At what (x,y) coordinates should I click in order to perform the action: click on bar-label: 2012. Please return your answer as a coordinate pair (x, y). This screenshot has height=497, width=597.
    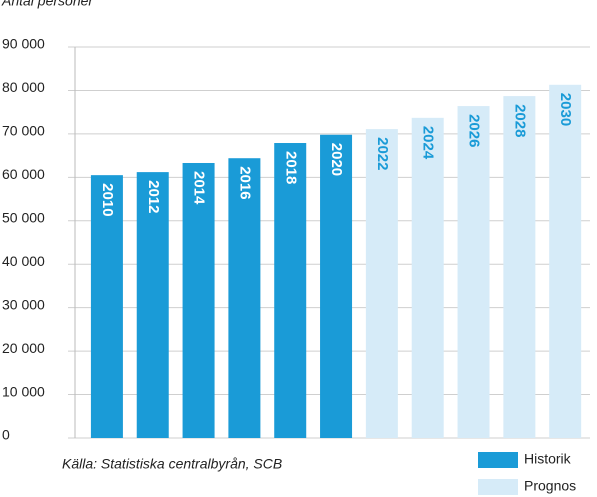
    Looking at the image, I should click on (153, 196).